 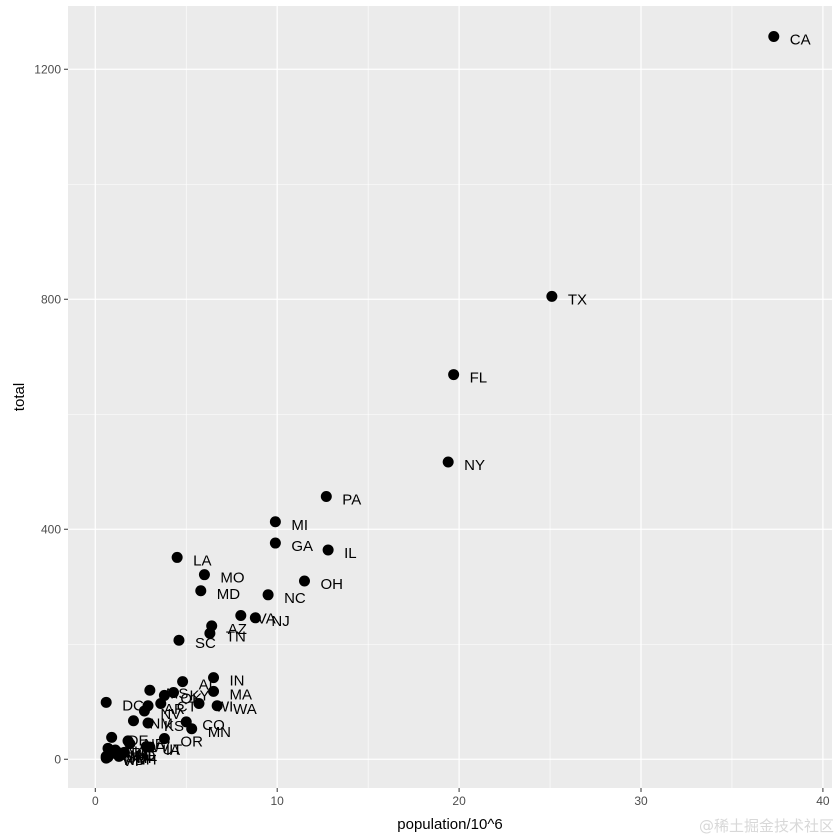 I want to click on data-point-ca, so click(x=774, y=36).